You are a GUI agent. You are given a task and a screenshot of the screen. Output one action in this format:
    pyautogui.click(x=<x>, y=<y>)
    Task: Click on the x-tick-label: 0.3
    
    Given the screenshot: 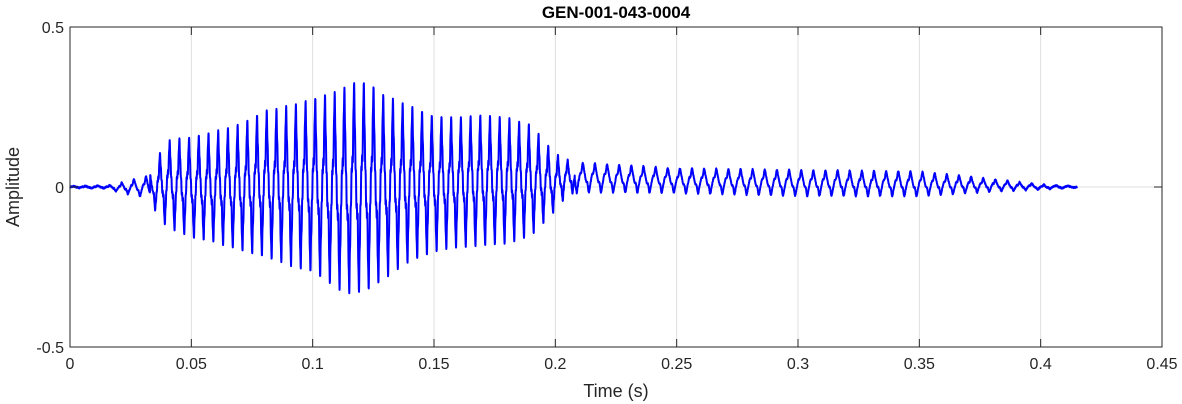 What is the action you would take?
    pyautogui.click(x=798, y=364)
    